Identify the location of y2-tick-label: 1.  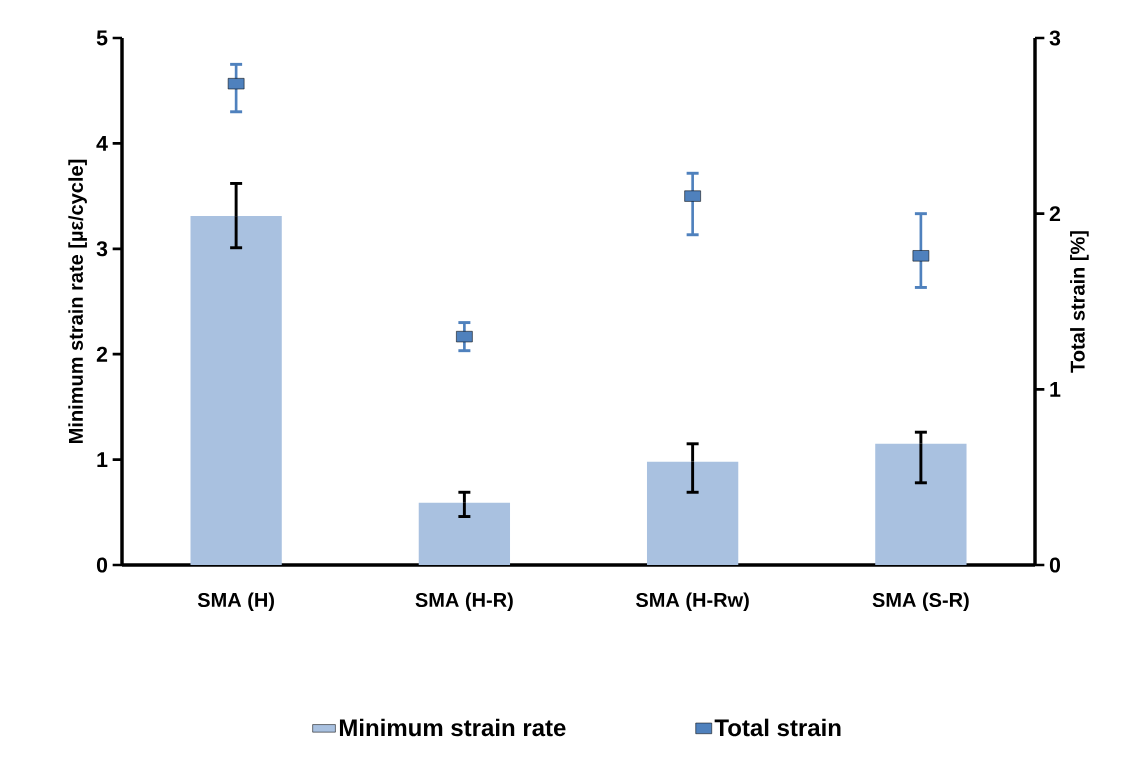
(1055, 389).